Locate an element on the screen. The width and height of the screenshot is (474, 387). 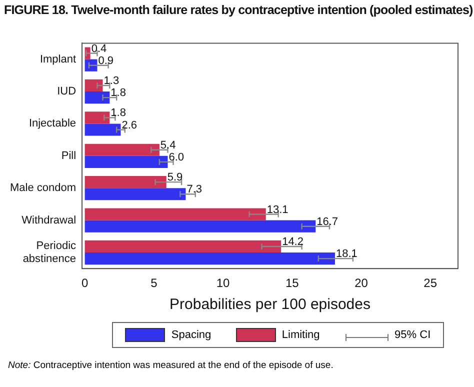
x-tick-label: 5 is located at coordinates (154, 283).